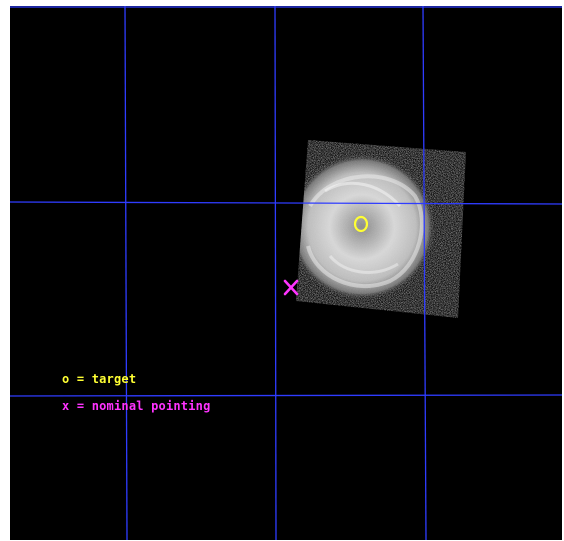 The image size is (564, 541). I want to click on supernova-remnant, so click(365, 227).